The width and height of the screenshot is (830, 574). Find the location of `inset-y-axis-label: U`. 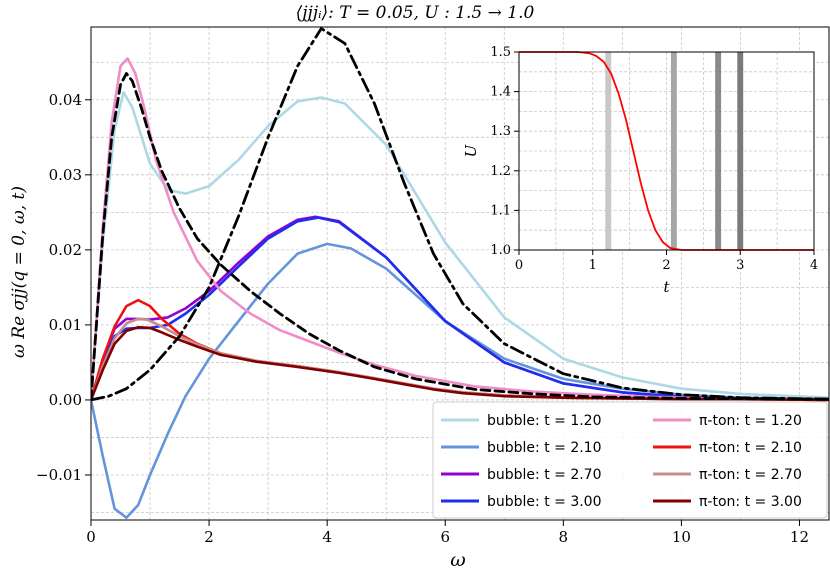

inset-y-axis-label: U is located at coordinates (471, 150).